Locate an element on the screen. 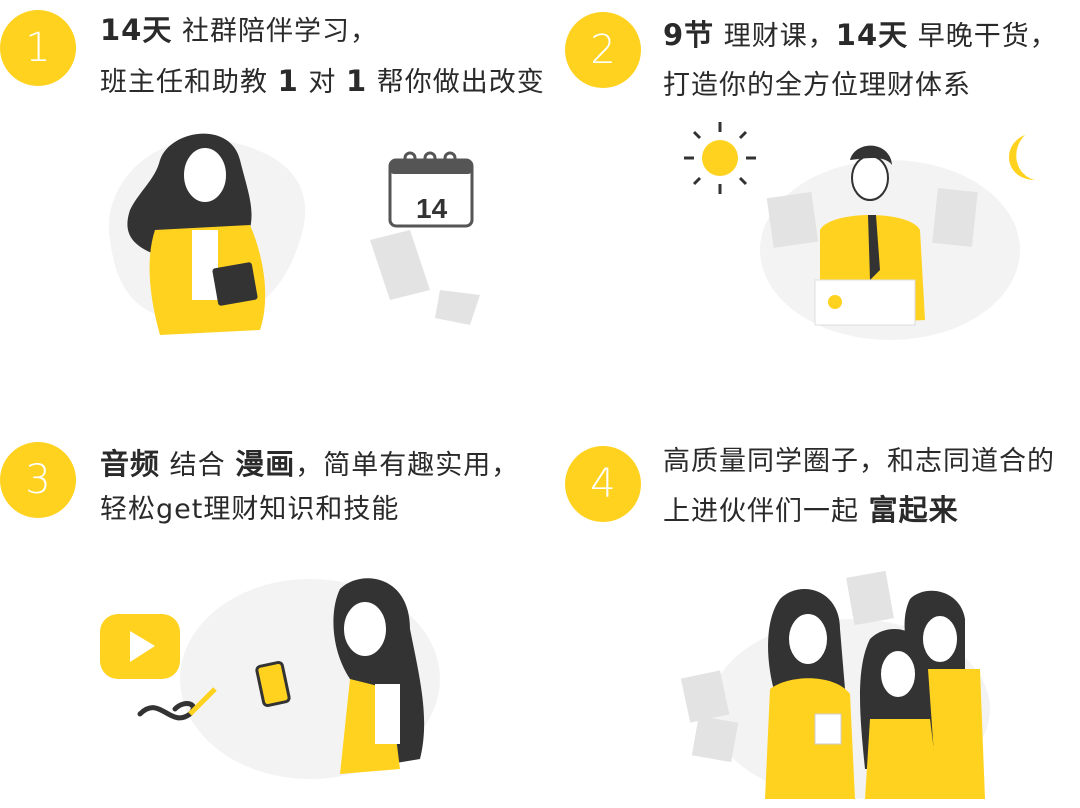 The image size is (1080, 808). feature-title-line1: 音频 结合 漫画，简单有趣实用， is located at coordinates (309, 465).